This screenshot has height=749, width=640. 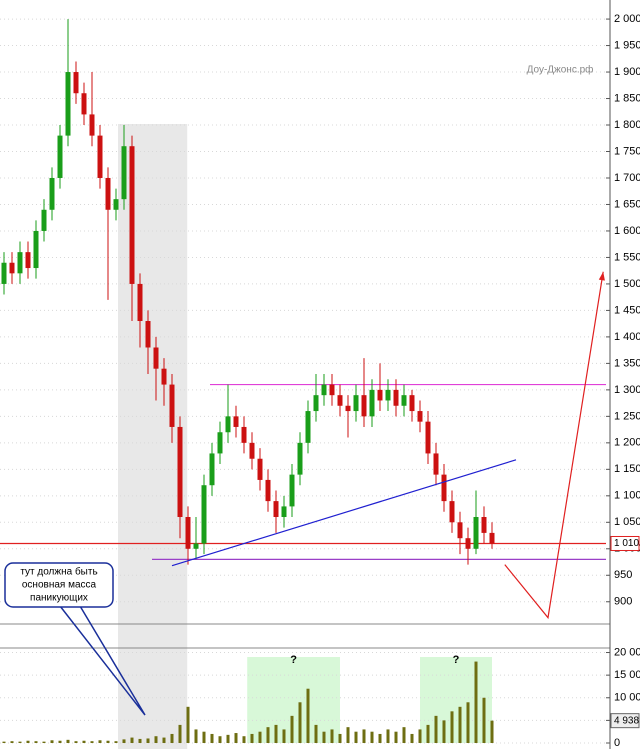 I want to click on y-tick-label: 1 150, so click(x=627, y=469).